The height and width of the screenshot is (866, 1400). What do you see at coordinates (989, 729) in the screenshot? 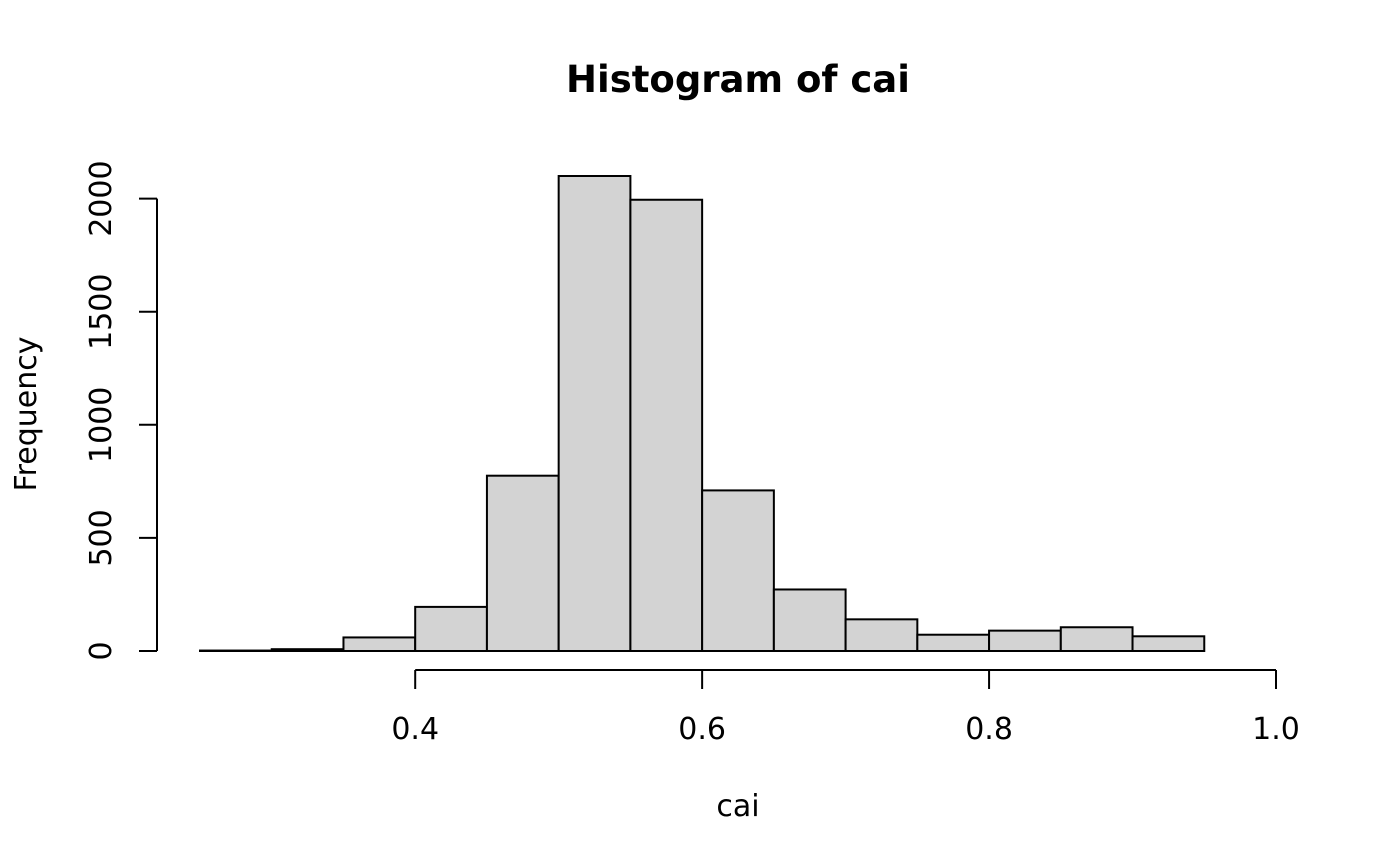
I see `x-tick-label: 0.8` at bounding box center [989, 729].